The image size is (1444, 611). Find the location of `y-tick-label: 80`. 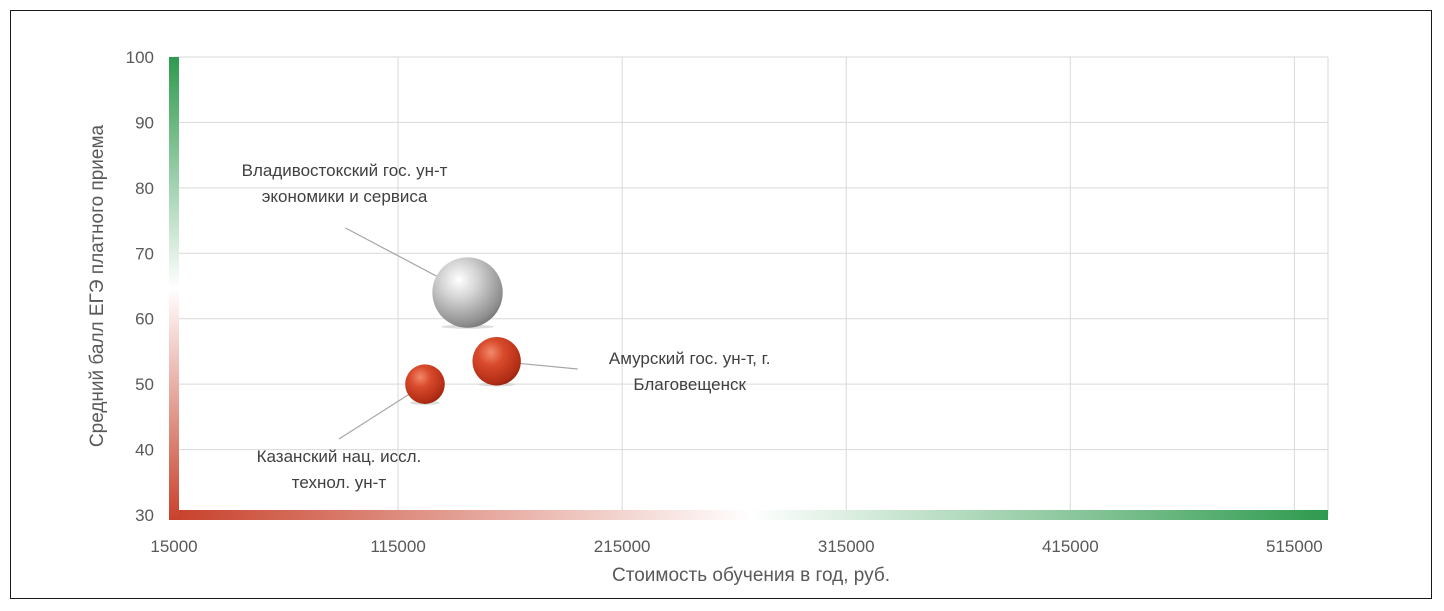

y-tick-label: 80 is located at coordinates (144, 188).